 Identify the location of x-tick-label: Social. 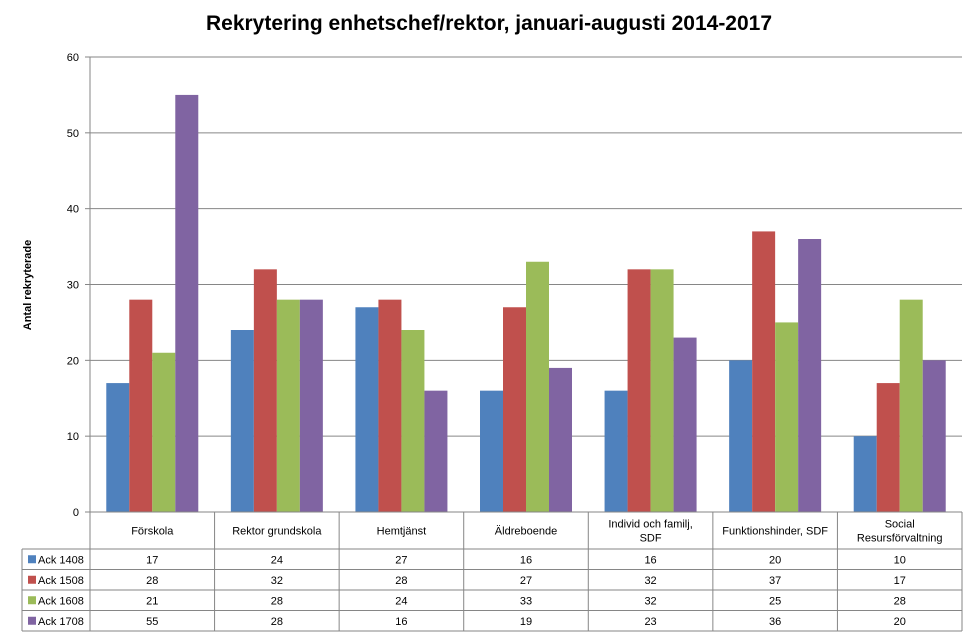
(900, 525).